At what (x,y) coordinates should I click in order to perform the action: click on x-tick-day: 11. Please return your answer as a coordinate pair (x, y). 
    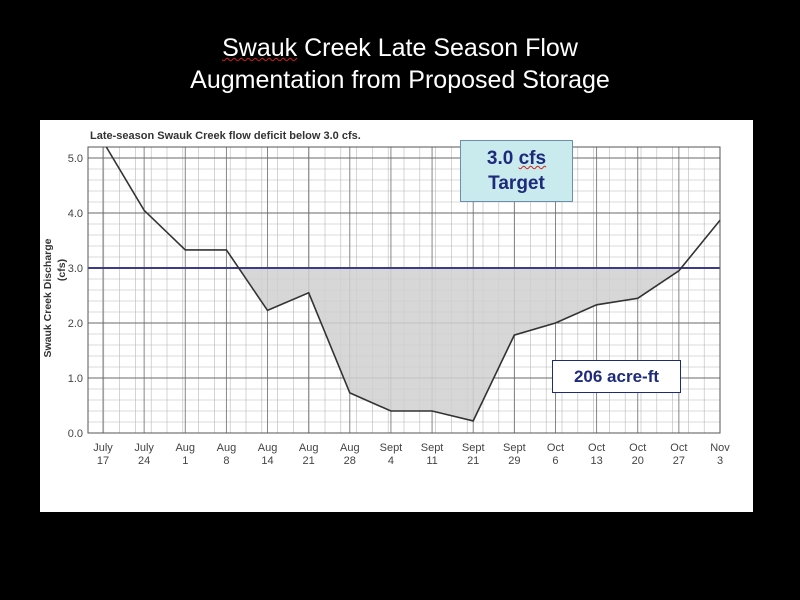
    Looking at the image, I should click on (431, 461).